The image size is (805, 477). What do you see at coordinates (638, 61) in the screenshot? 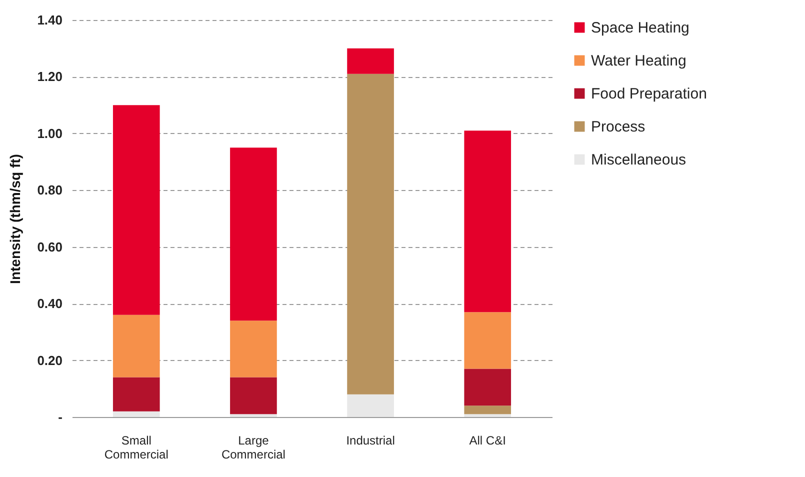
I see `legend-label: Water Heating` at bounding box center [638, 61].